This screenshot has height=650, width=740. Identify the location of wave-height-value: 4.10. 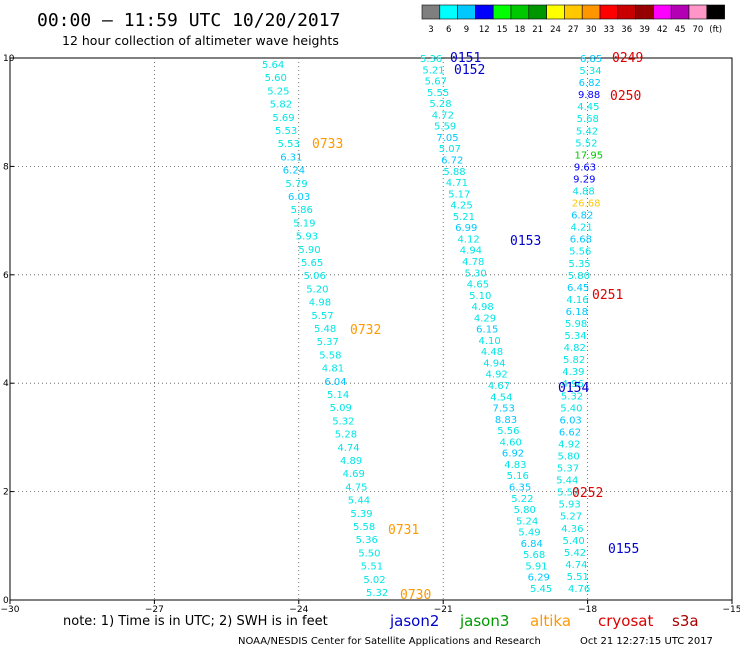
(490, 341).